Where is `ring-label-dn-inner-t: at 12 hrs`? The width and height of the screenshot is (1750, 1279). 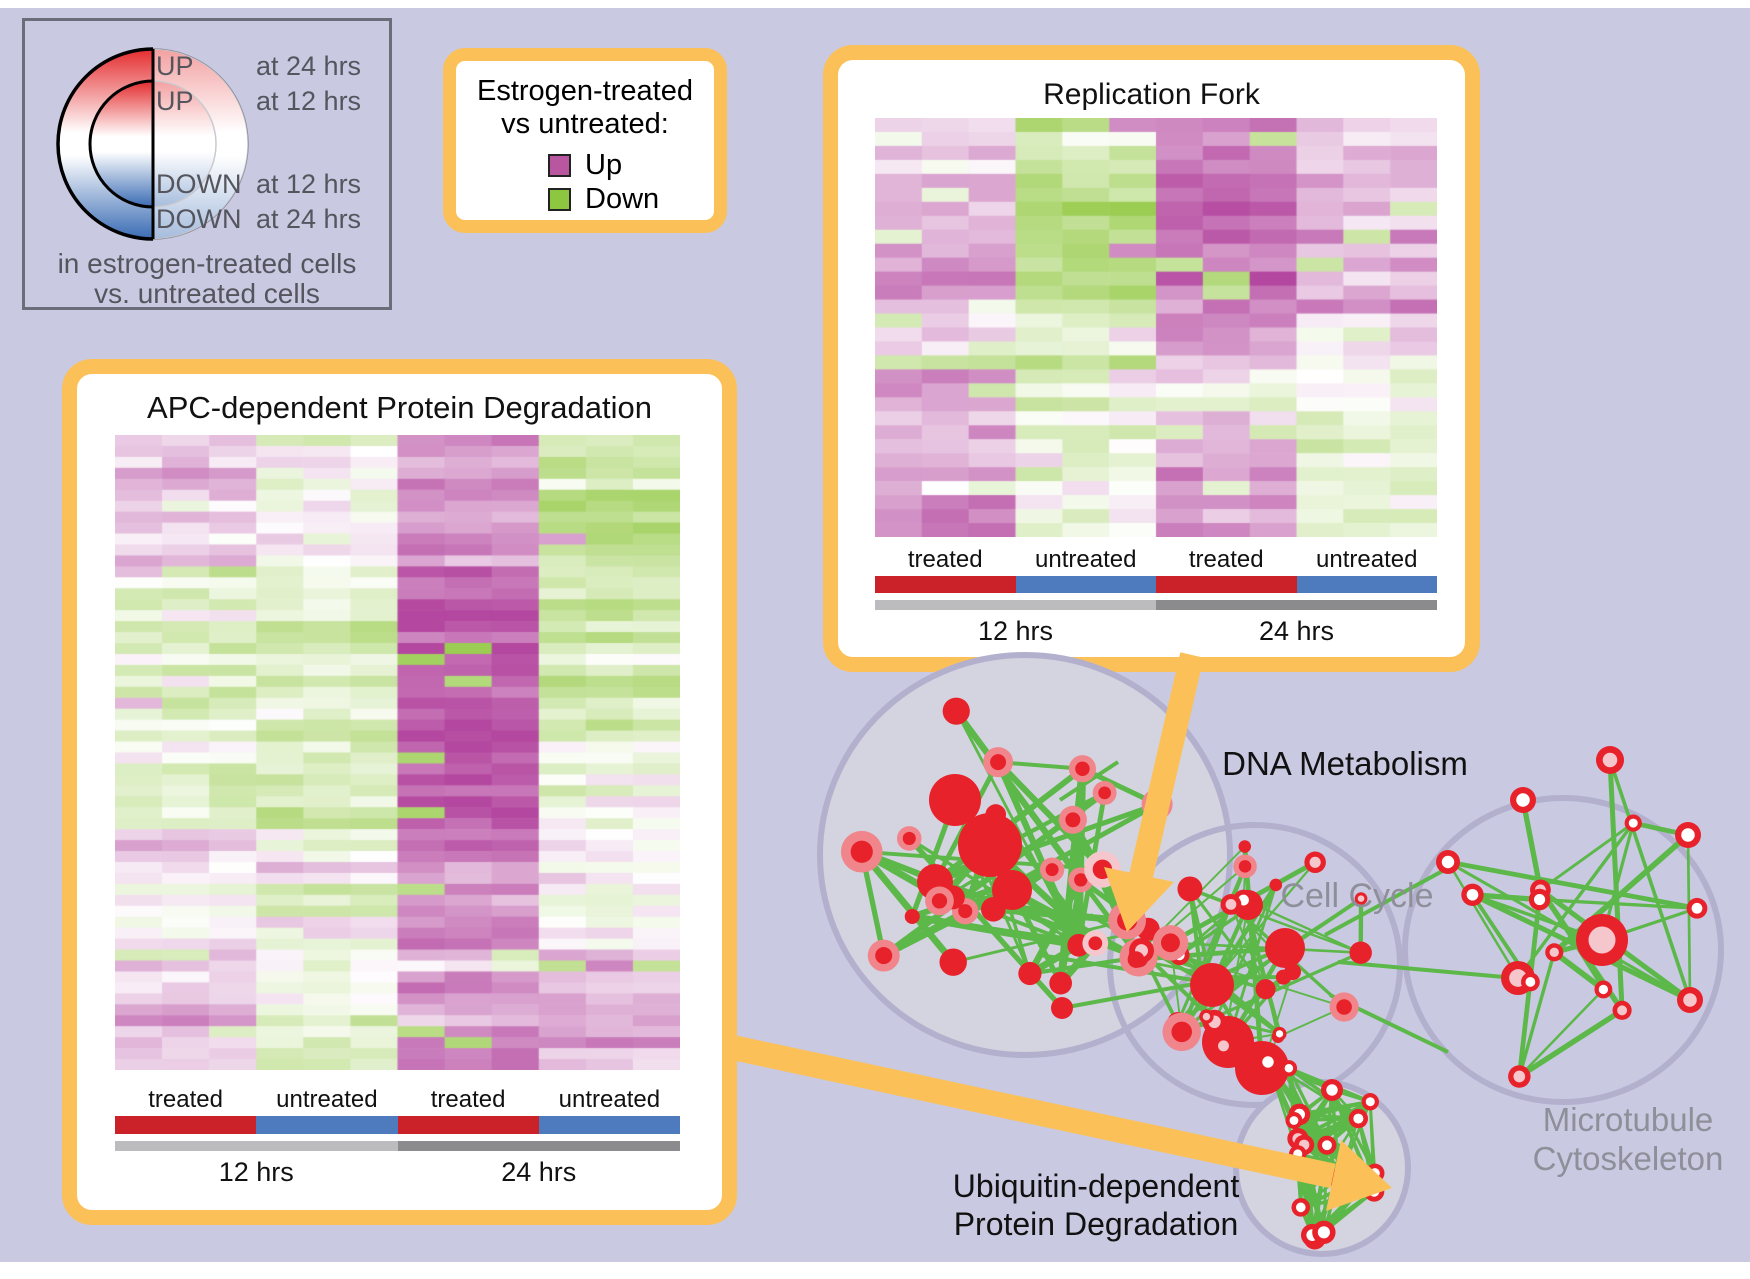
ring-label-dn-inner-t: at 12 hrs is located at coordinates (308, 184).